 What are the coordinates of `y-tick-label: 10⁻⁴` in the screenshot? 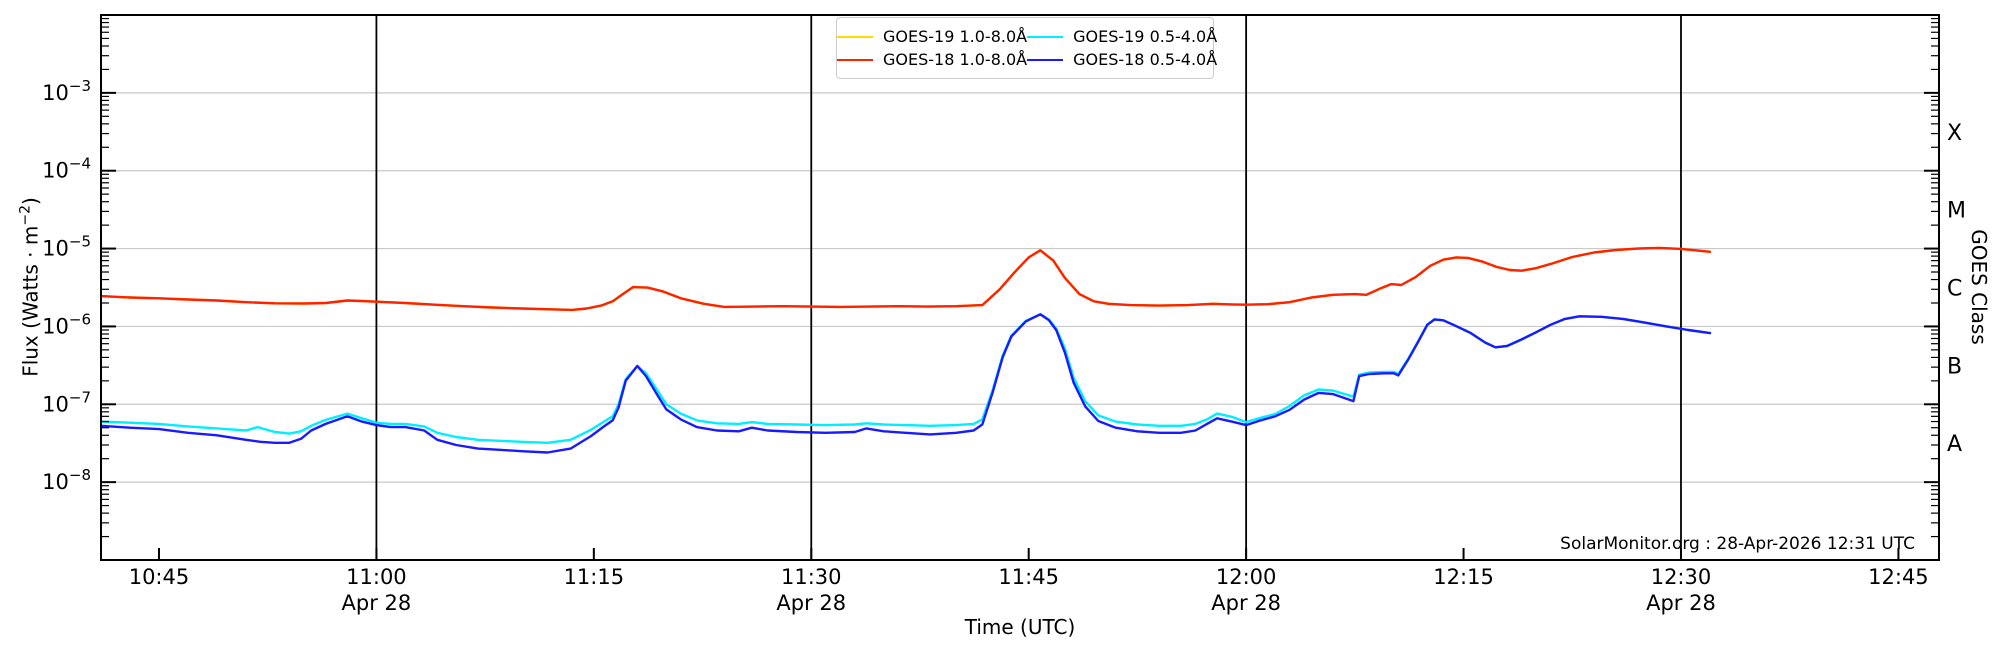 It's located at (66, 169).